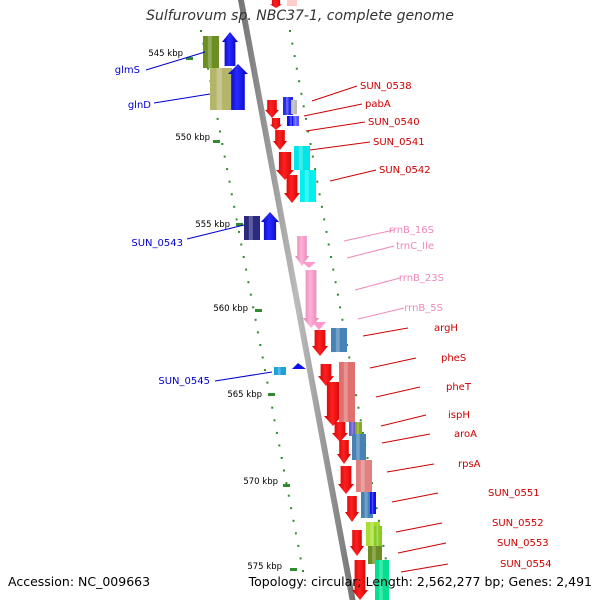 The width and height of the screenshot is (600, 604). What do you see at coordinates (352, 509) in the screenshot?
I see `feature-SUN_0551-arrow` at bounding box center [352, 509].